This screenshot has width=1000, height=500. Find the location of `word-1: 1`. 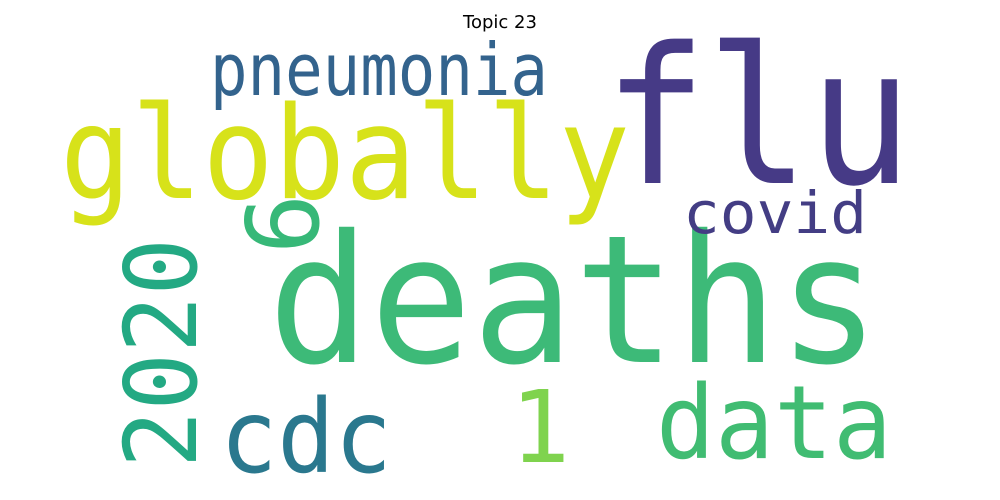

word-1: 1 is located at coordinates (540, 427).